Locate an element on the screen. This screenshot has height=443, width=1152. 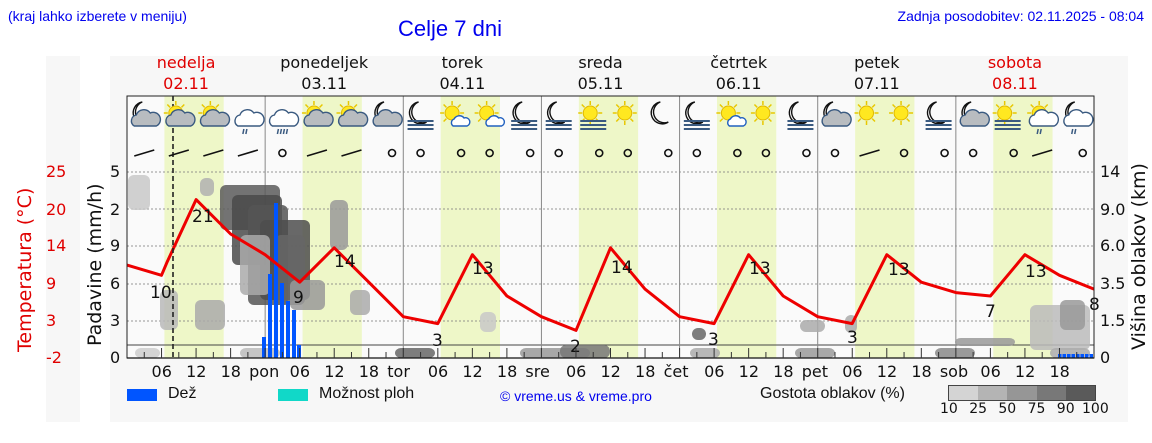
sun-cloud-icon is located at coordinates (317, 114).